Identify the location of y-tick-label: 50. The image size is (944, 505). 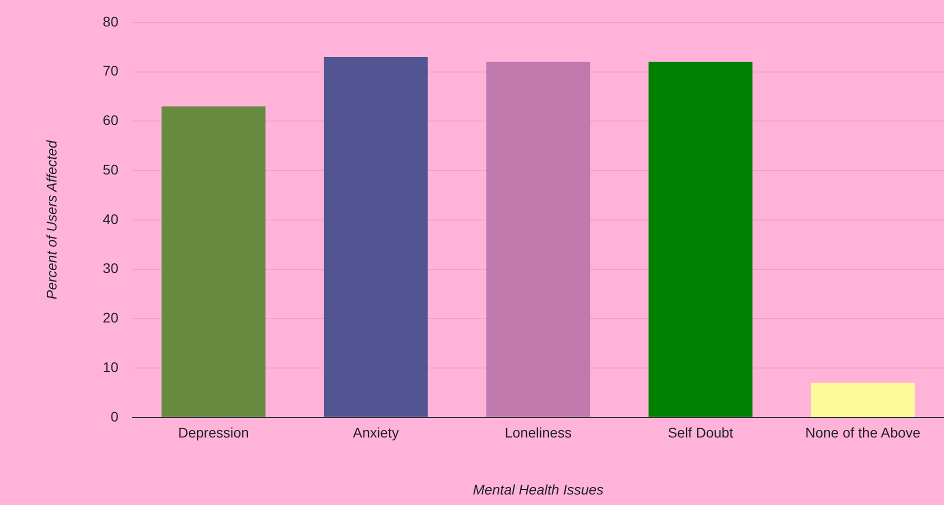
(110, 169).